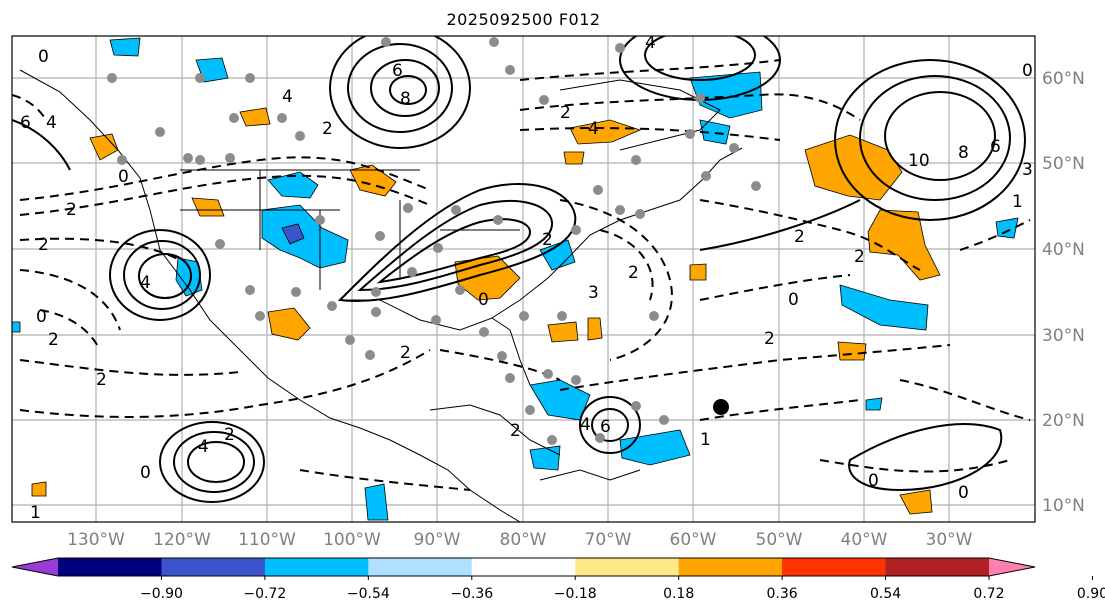 Image resolution: width=1105 pixels, height=615 pixels. I want to click on colorbar-tick-label: −0.54, so click(368, 594).